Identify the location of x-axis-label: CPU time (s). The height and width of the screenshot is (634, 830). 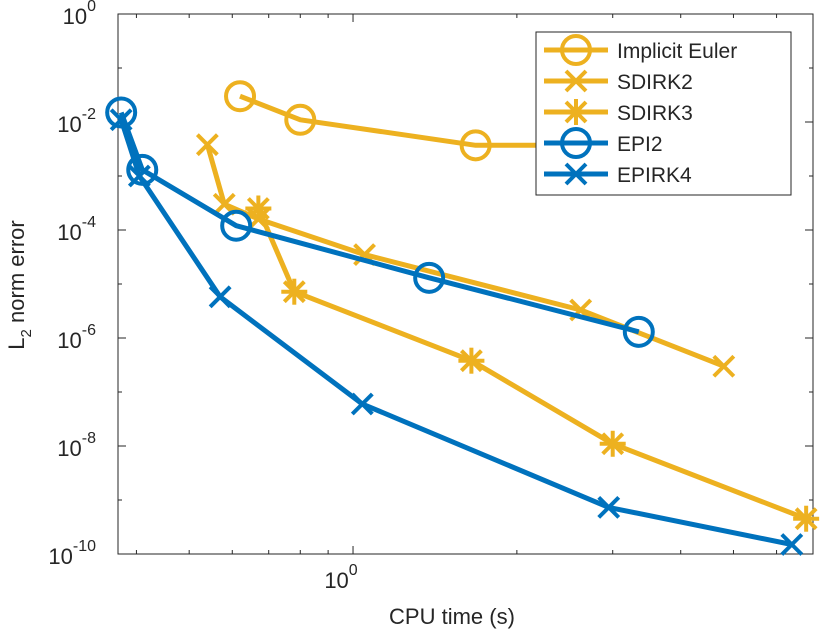
(452, 616).